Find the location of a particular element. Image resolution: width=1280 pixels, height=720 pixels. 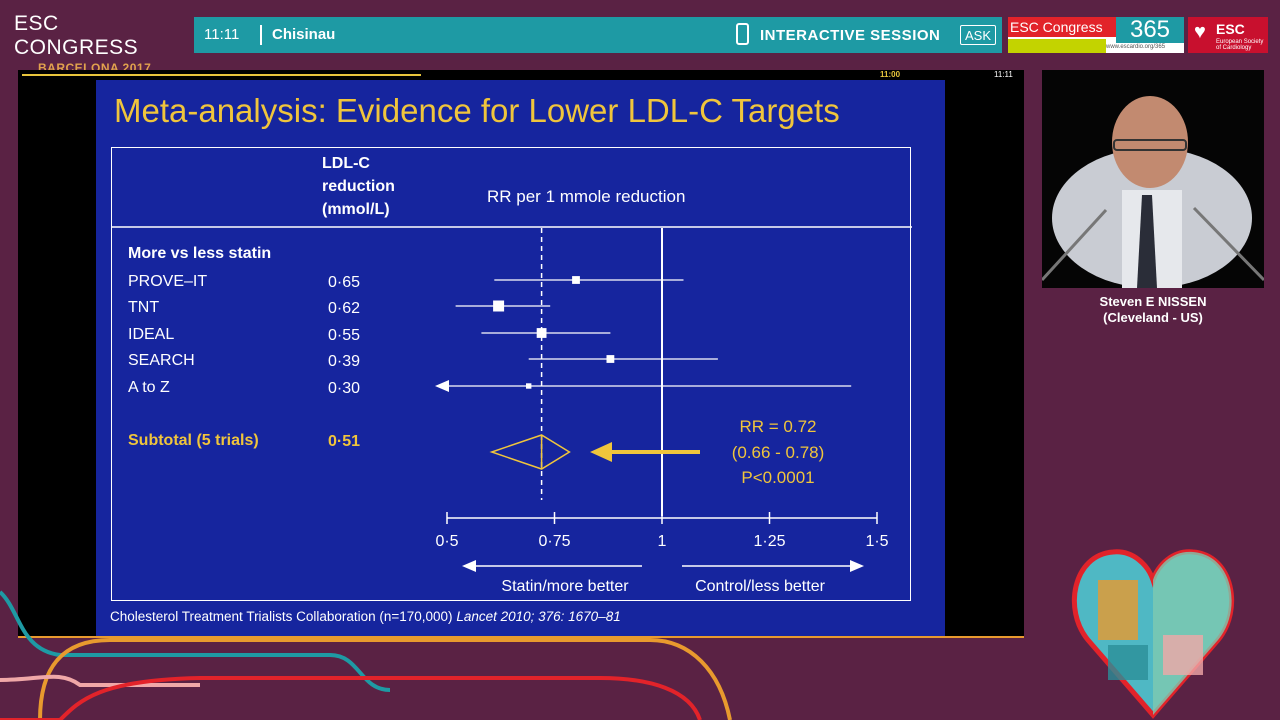

interactive-session-label: INTERACTIVE SESSION is located at coordinates (850, 35).